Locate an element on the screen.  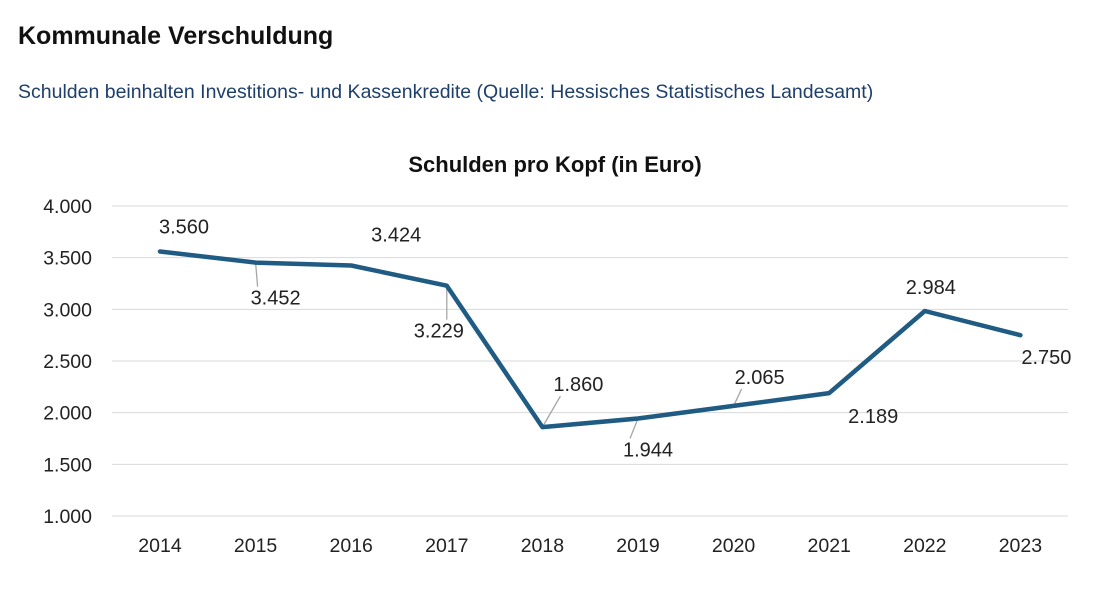
x-tick-label: 2016 is located at coordinates (351, 546).